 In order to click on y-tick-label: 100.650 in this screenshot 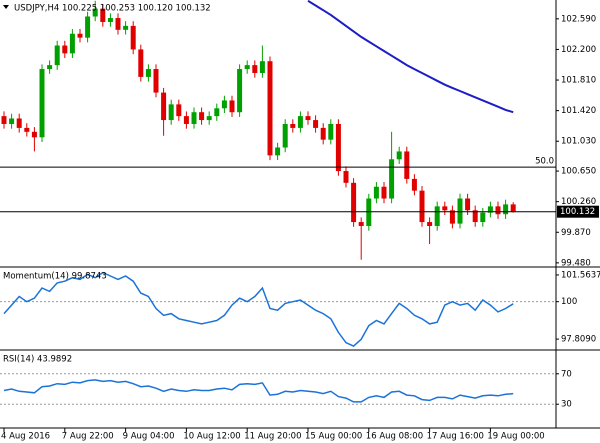, I will do `click(578, 172)`.